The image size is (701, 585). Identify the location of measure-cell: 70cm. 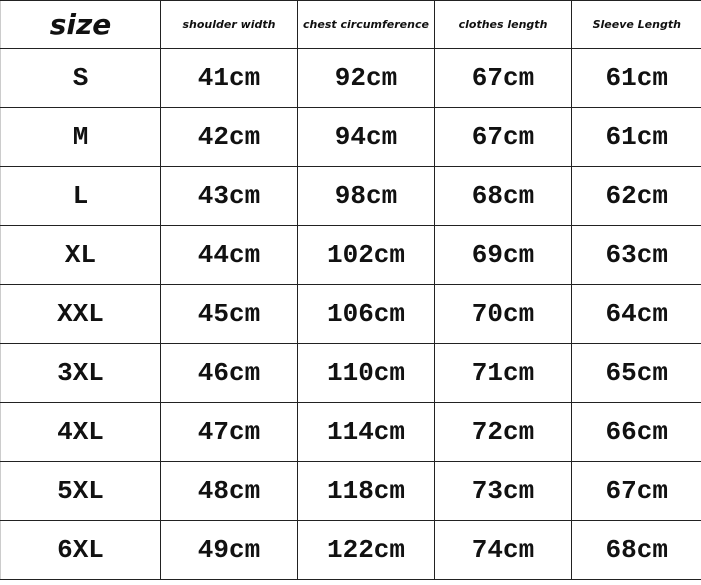
(503, 314).